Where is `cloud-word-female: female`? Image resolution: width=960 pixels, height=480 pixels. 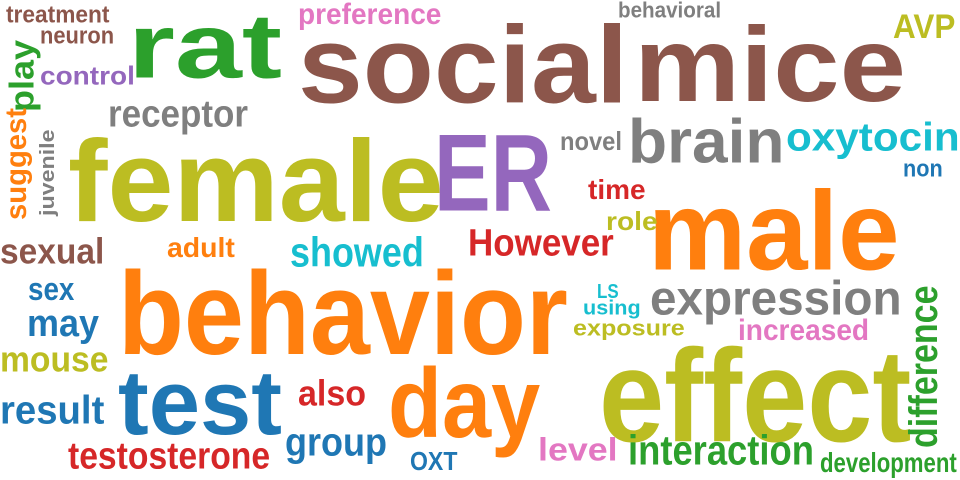
cloud-word-female: female is located at coordinates (256, 181).